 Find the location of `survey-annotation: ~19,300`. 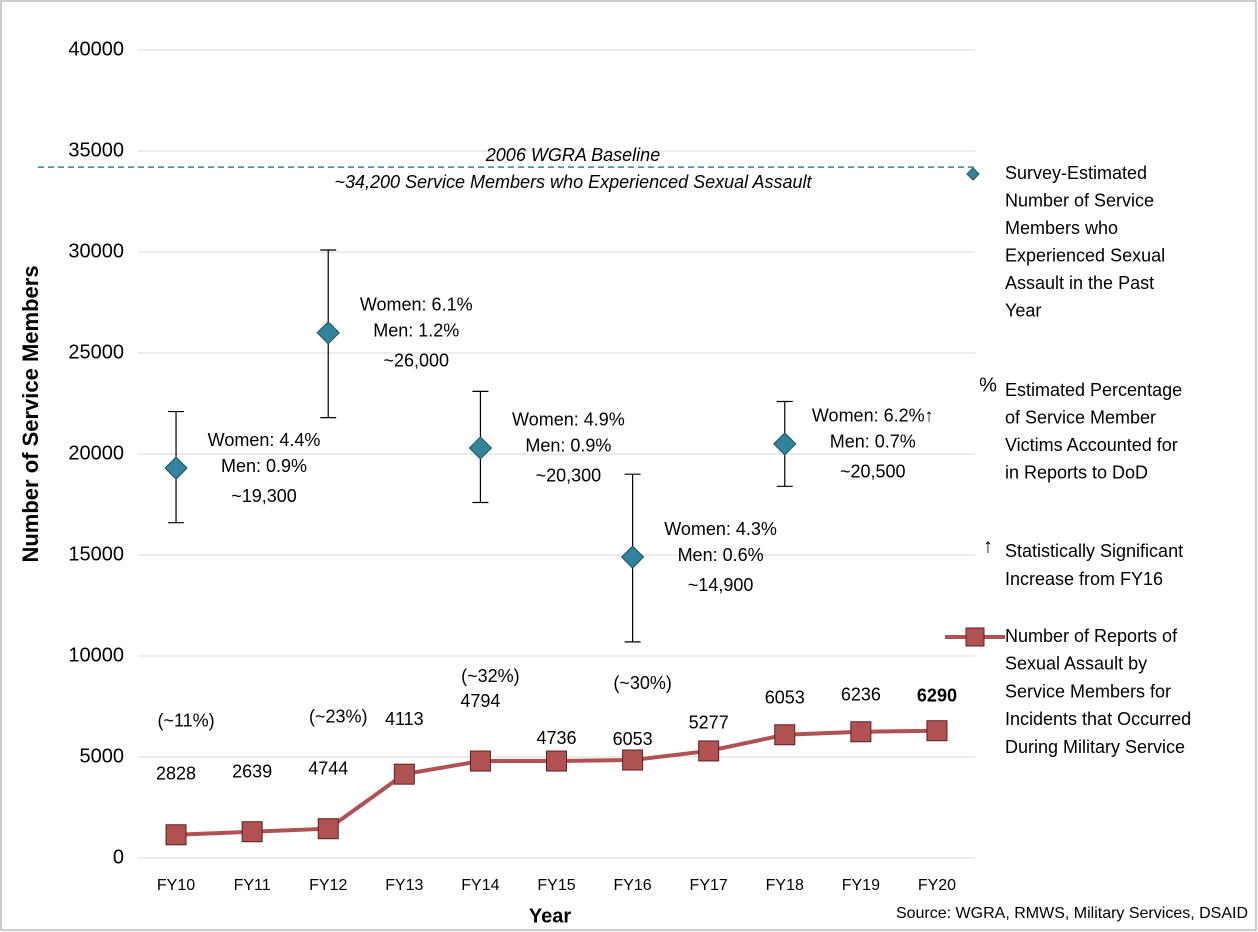

survey-annotation: ~19,300 is located at coordinates (264, 496).